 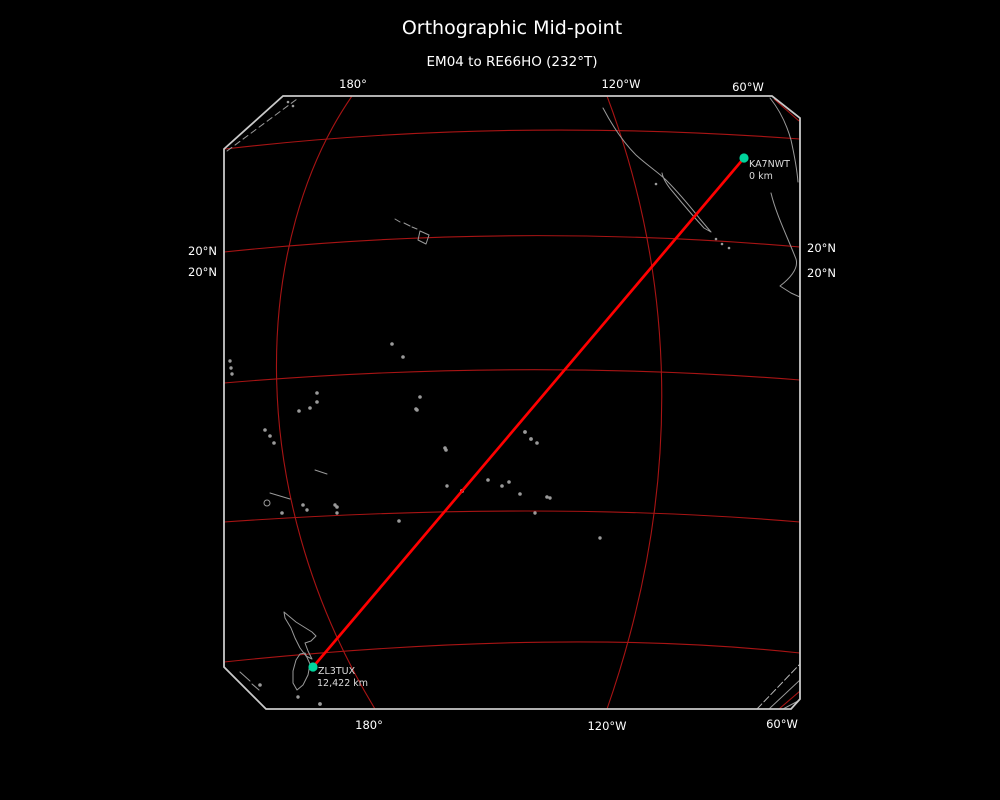 What do you see at coordinates (300, 635) in the screenshot?
I see `coastline-nz-north-island` at bounding box center [300, 635].